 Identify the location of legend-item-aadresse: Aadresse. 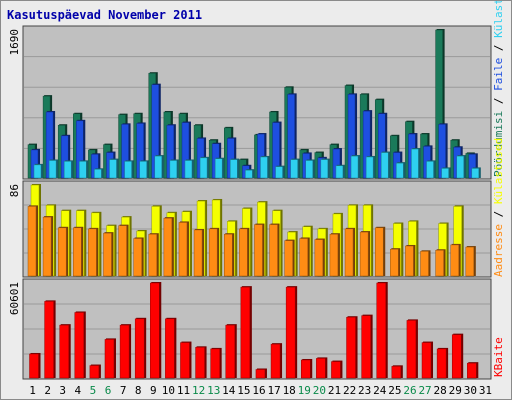
(498, 250).